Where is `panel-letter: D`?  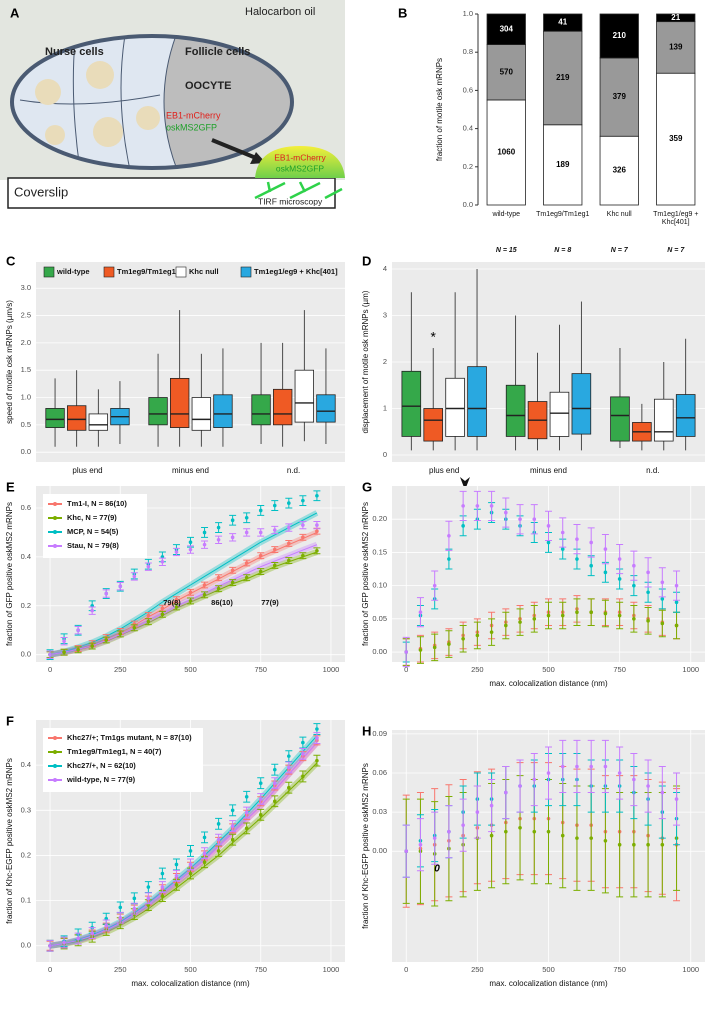
panel-letter: D is located at coordinates (366, 260).